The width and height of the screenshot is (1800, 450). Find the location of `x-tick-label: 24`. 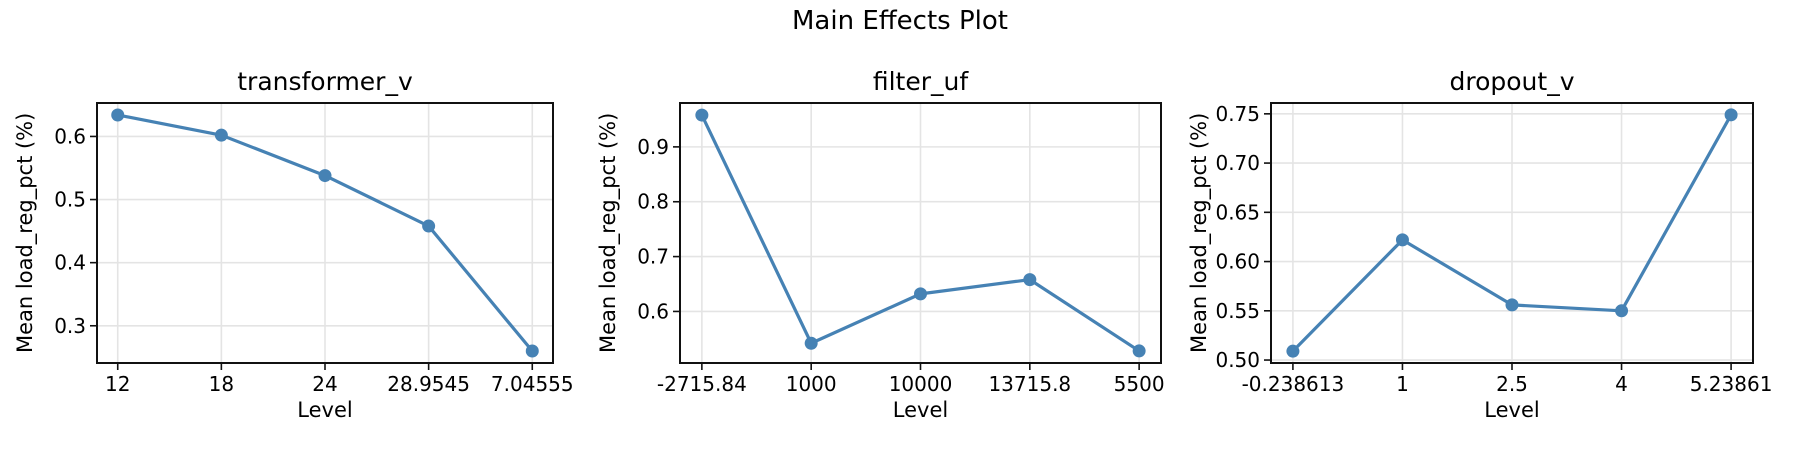

x-tick-label: 24 is located at coordinates (324, 384).